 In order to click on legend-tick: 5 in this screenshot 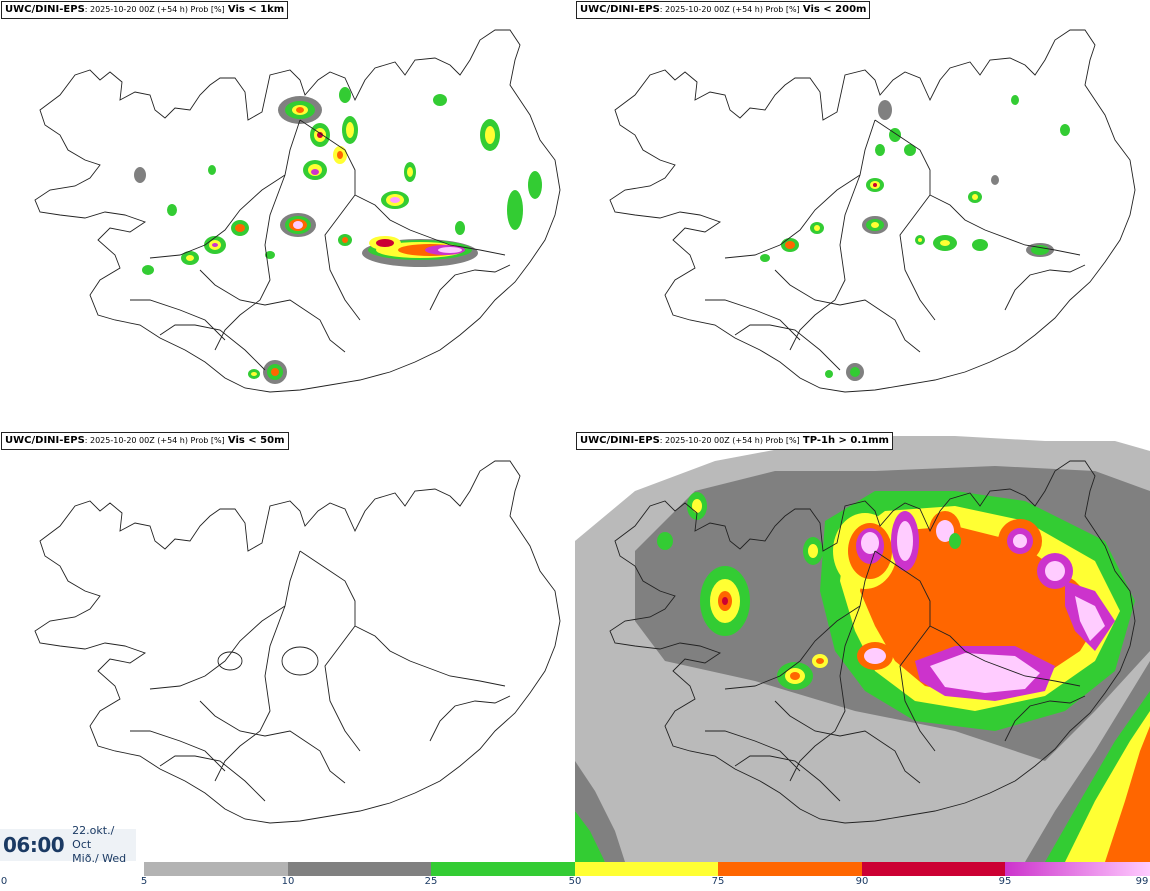, I will do `click(144, 881)`.